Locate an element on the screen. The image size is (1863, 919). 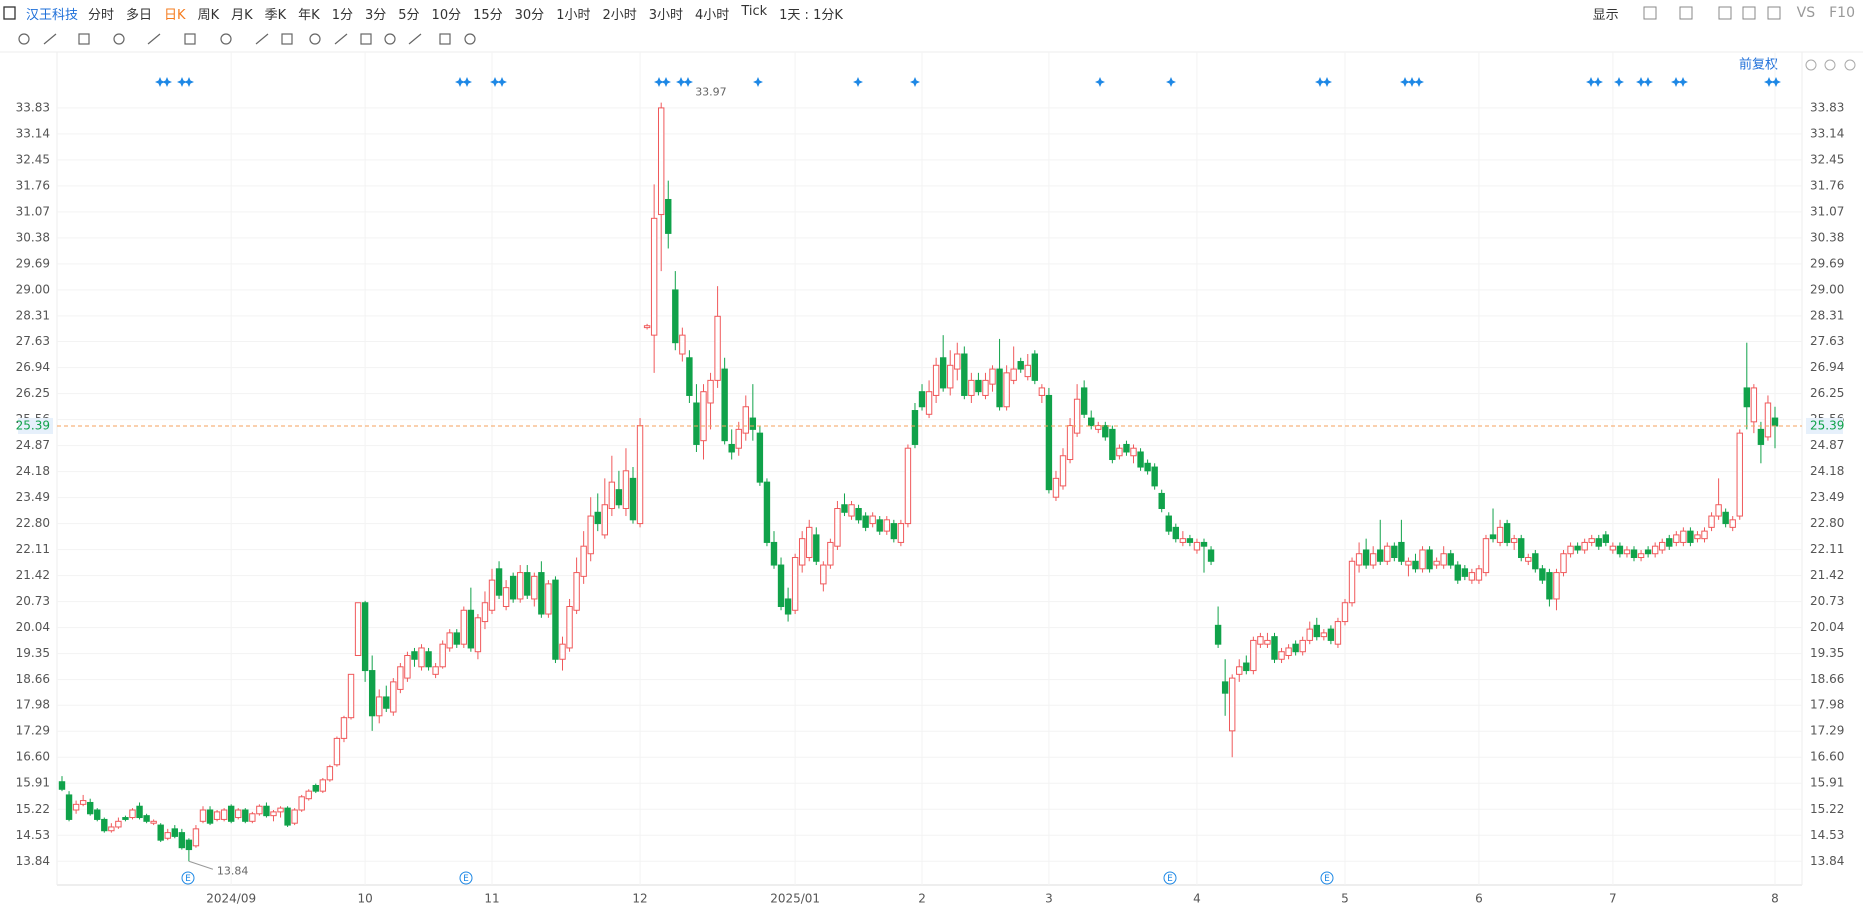
y-tick-label-right: 13.84 is located at coordinates (1827, 861).